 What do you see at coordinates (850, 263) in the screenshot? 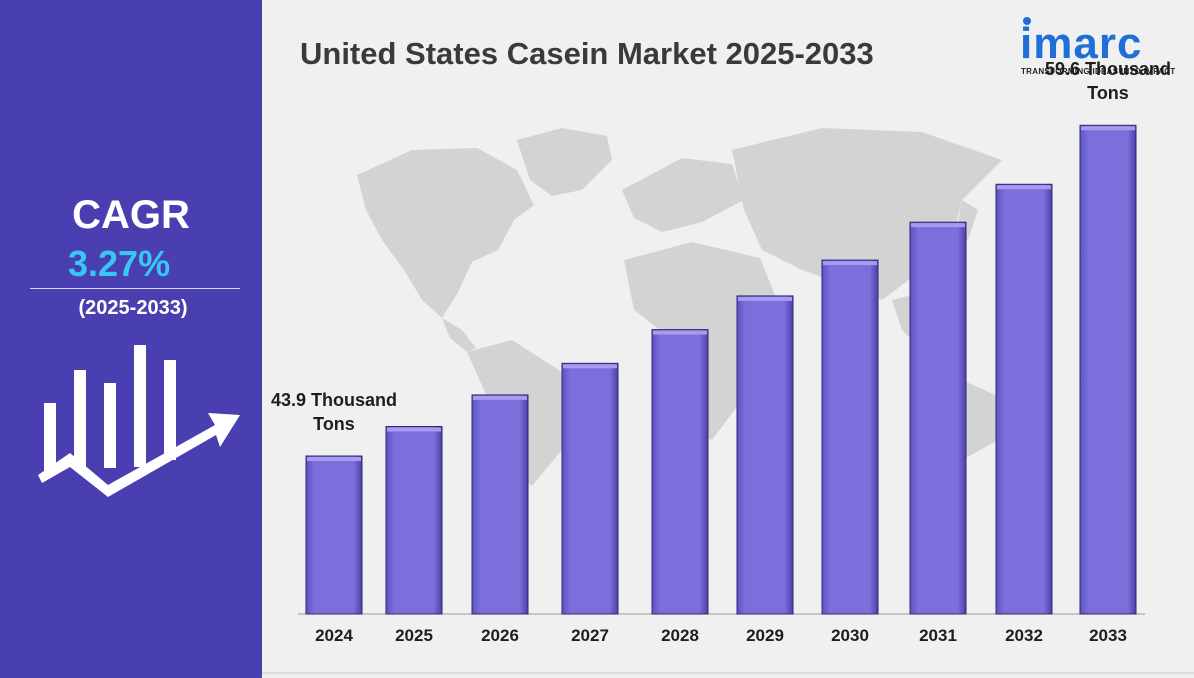
I see `bar-cap-2030` at bounding box center [850, 263].